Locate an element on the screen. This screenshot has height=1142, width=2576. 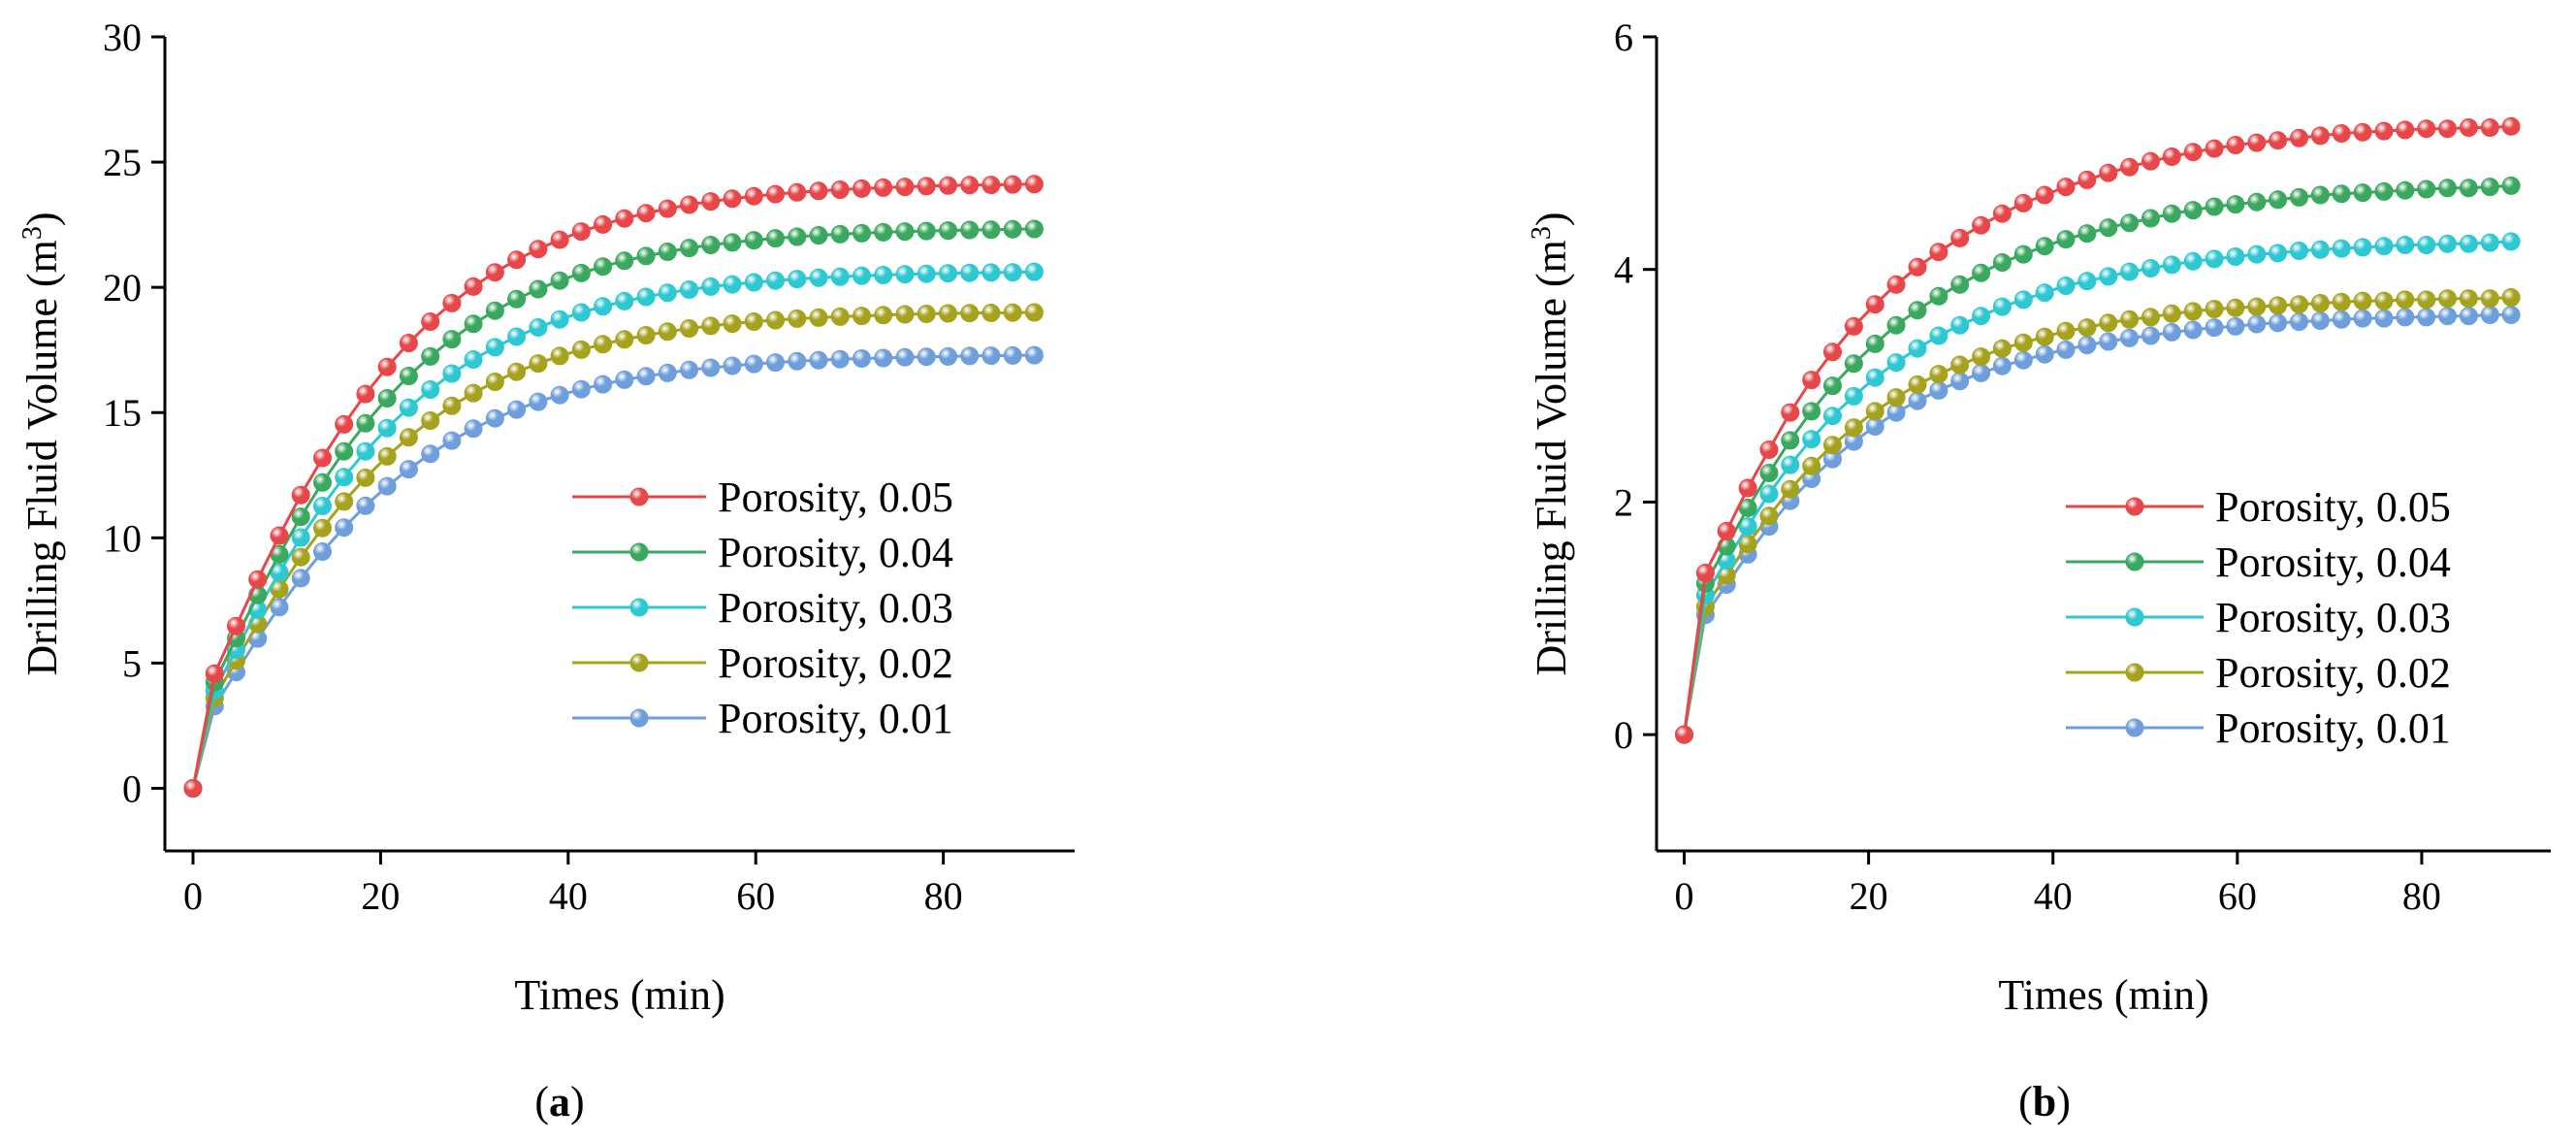
y-tick-label: 4 is located at coordinates (1623, 270).